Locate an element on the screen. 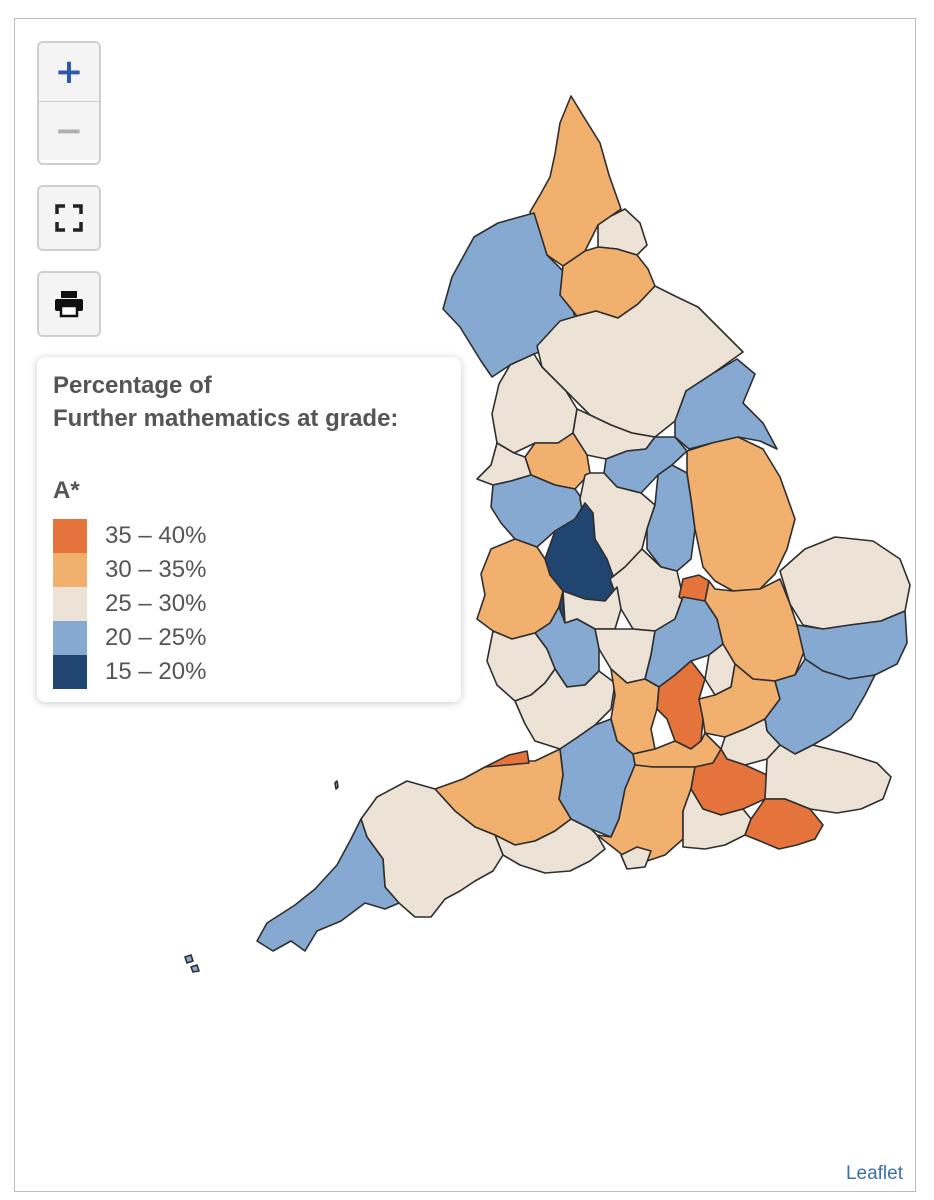 Image resolution: width=934 pixels, height=1200 pixels. minus-icon: − is located at coordinates (69, 131).